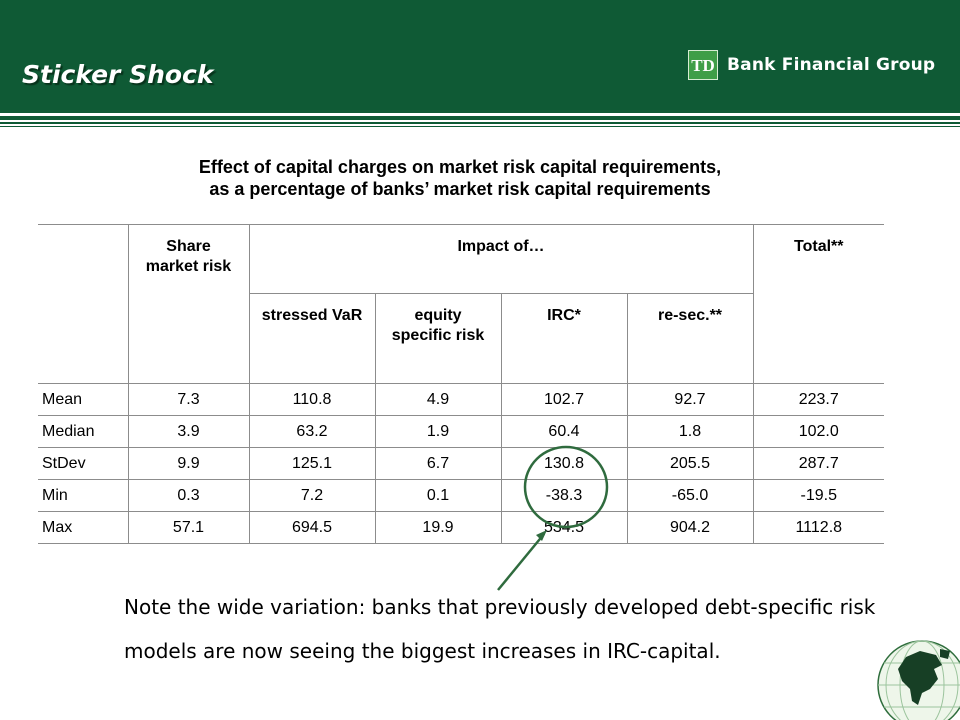  What do you see at coordinates (818, 463) in the screenshot?
I see `cell-total: 287.7` at bounding box center [818, 463].